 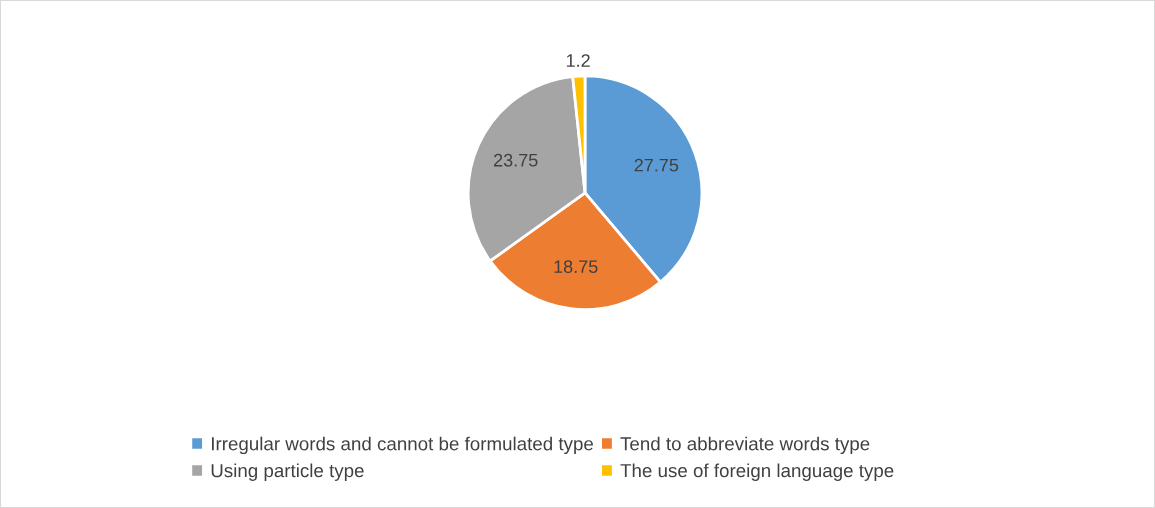 What do you see at coordinates (402, 445) in the screenshot?
I see `legend-label: Irregular words and cannot be formulated type` at bounding box center [402, 445].